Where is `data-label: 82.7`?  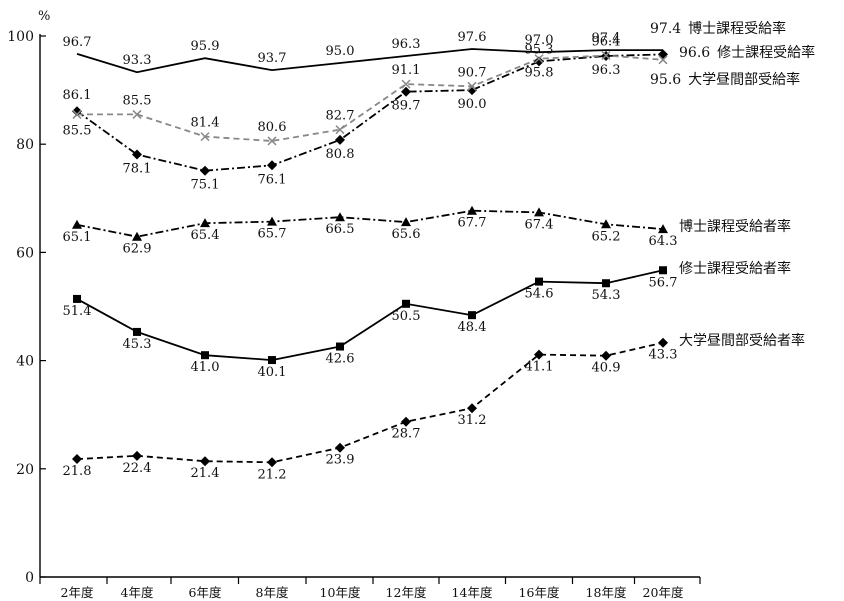
data-label: 82.7 is located at coordinates (340, 116).